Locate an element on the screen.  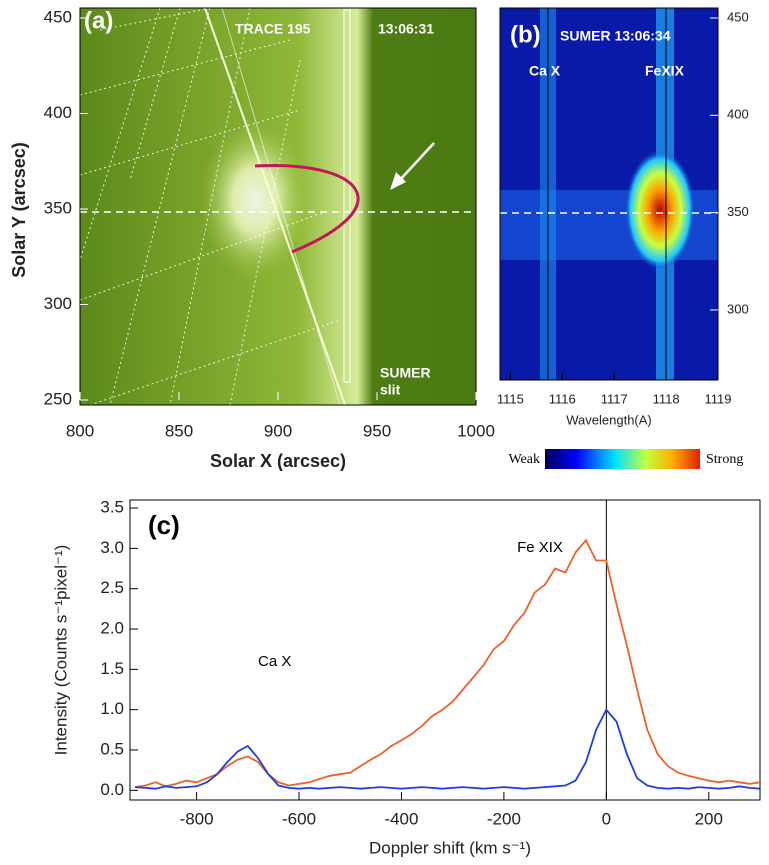
annotation: FeXIX is located at coordinates (665, 71).